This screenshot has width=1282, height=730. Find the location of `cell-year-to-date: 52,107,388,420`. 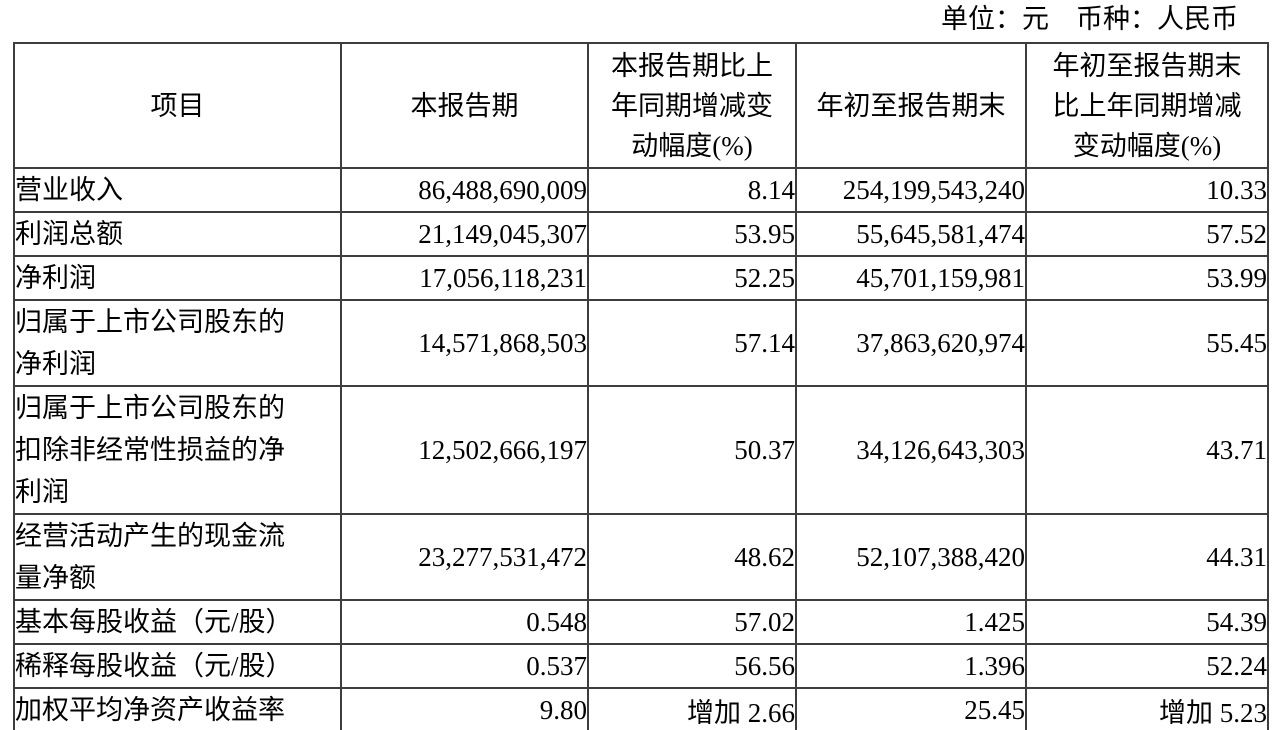

cell-year-to-date: 52,107,388,420 is located at coordinates (911, 557).